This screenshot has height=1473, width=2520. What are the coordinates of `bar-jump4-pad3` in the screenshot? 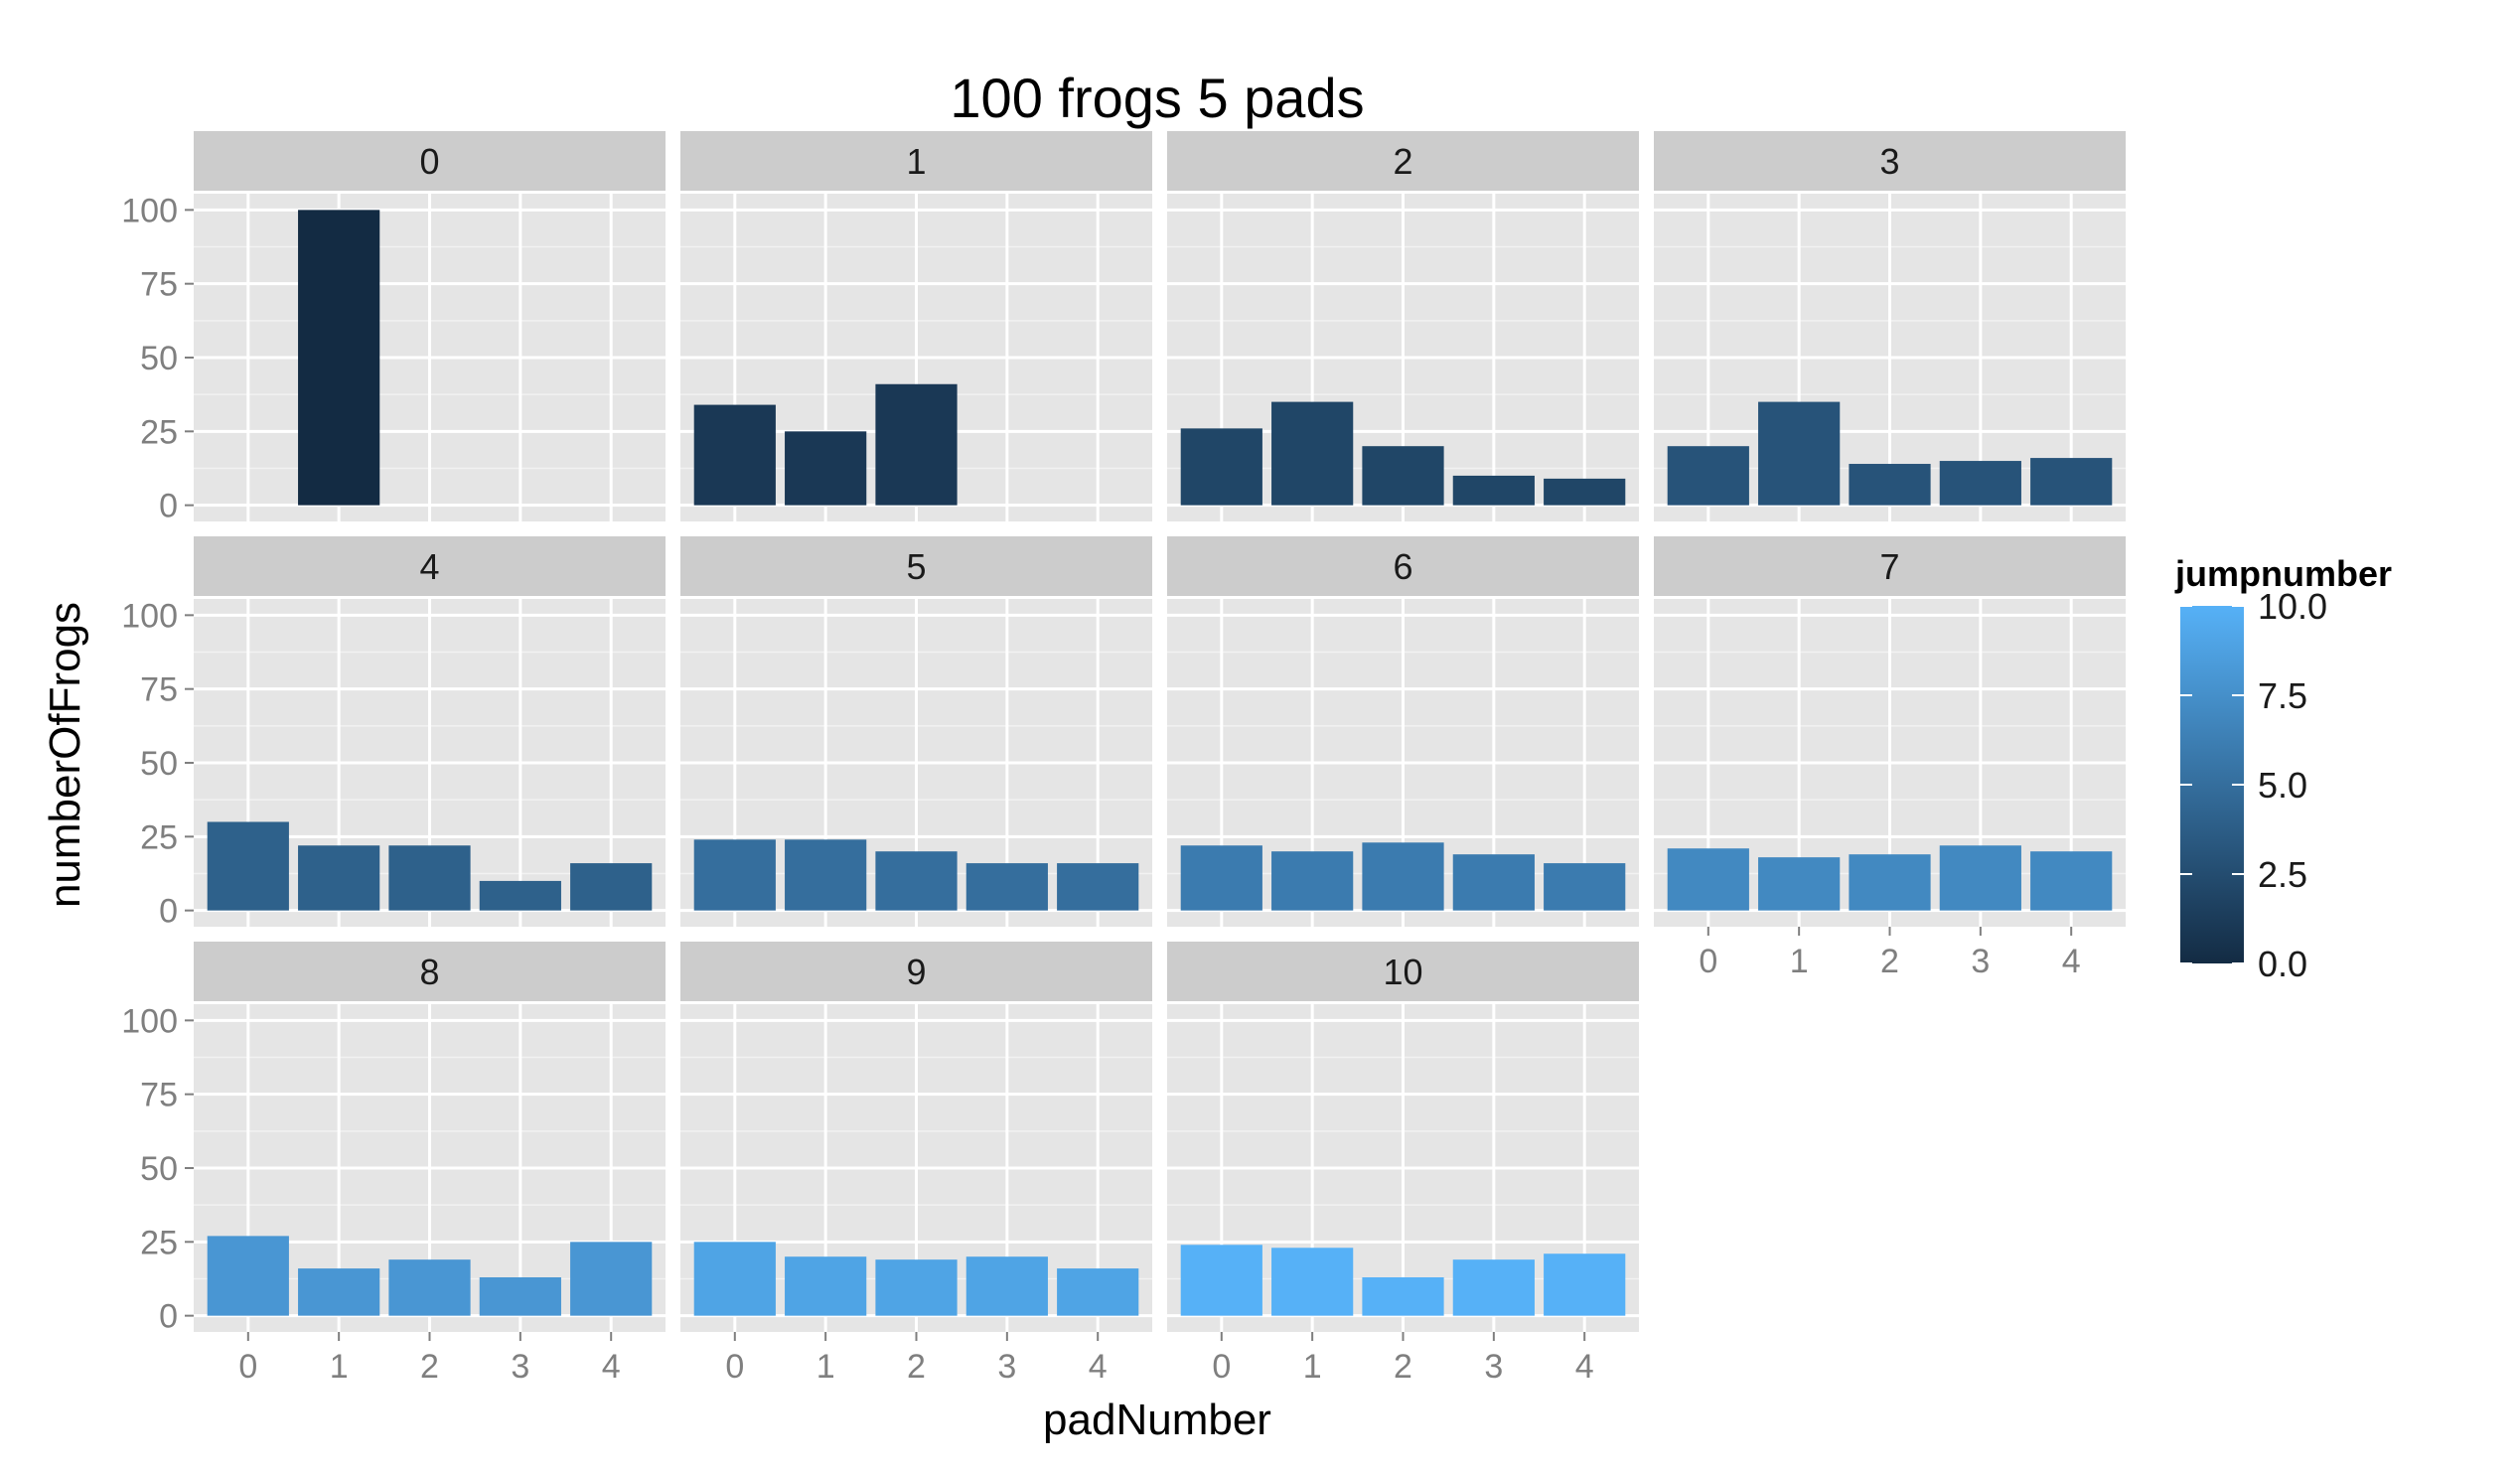 It's located at (520, 896).